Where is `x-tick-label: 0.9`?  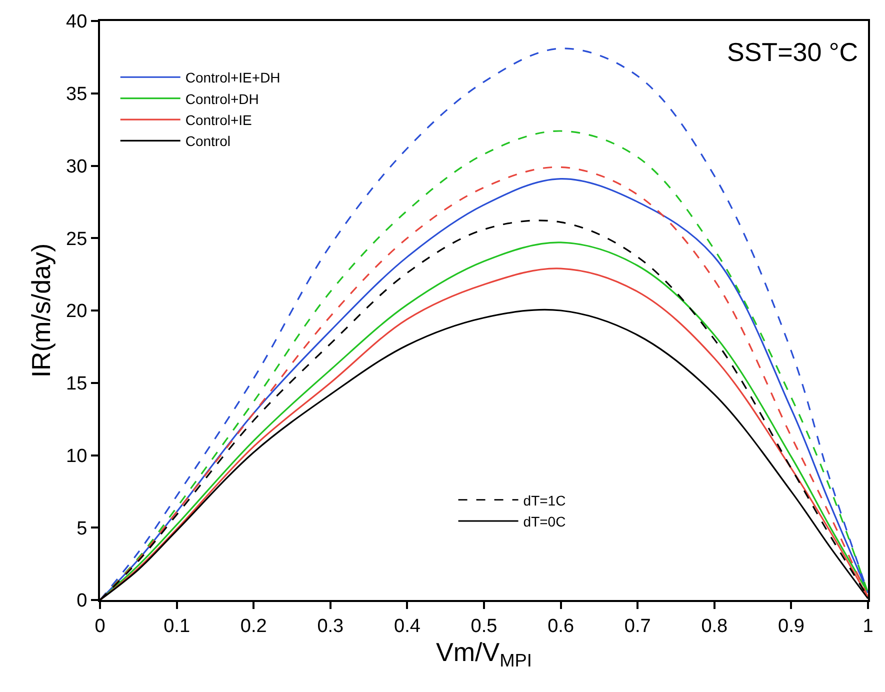
x-tick-label: 0.9 is located at coordinates (791, 626).